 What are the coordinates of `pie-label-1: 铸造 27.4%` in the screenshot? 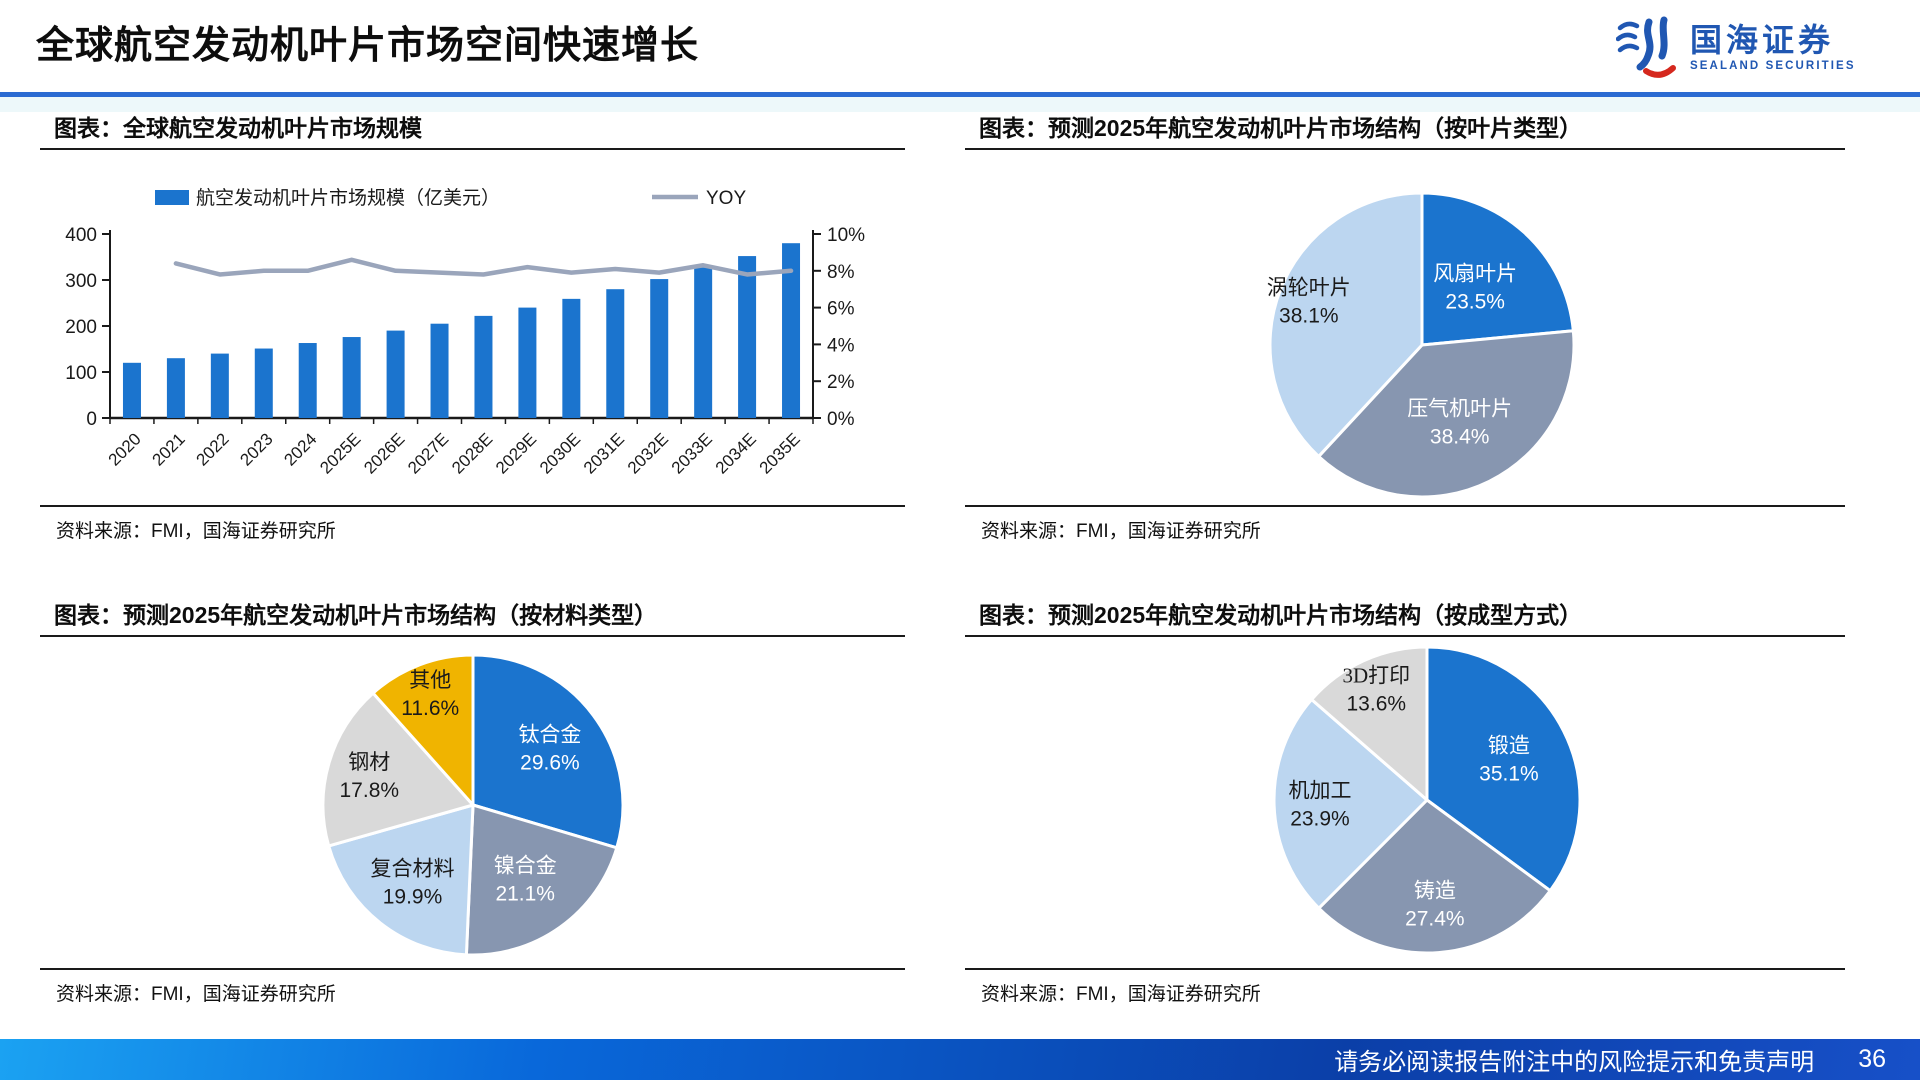 It's located at (1435, 905).